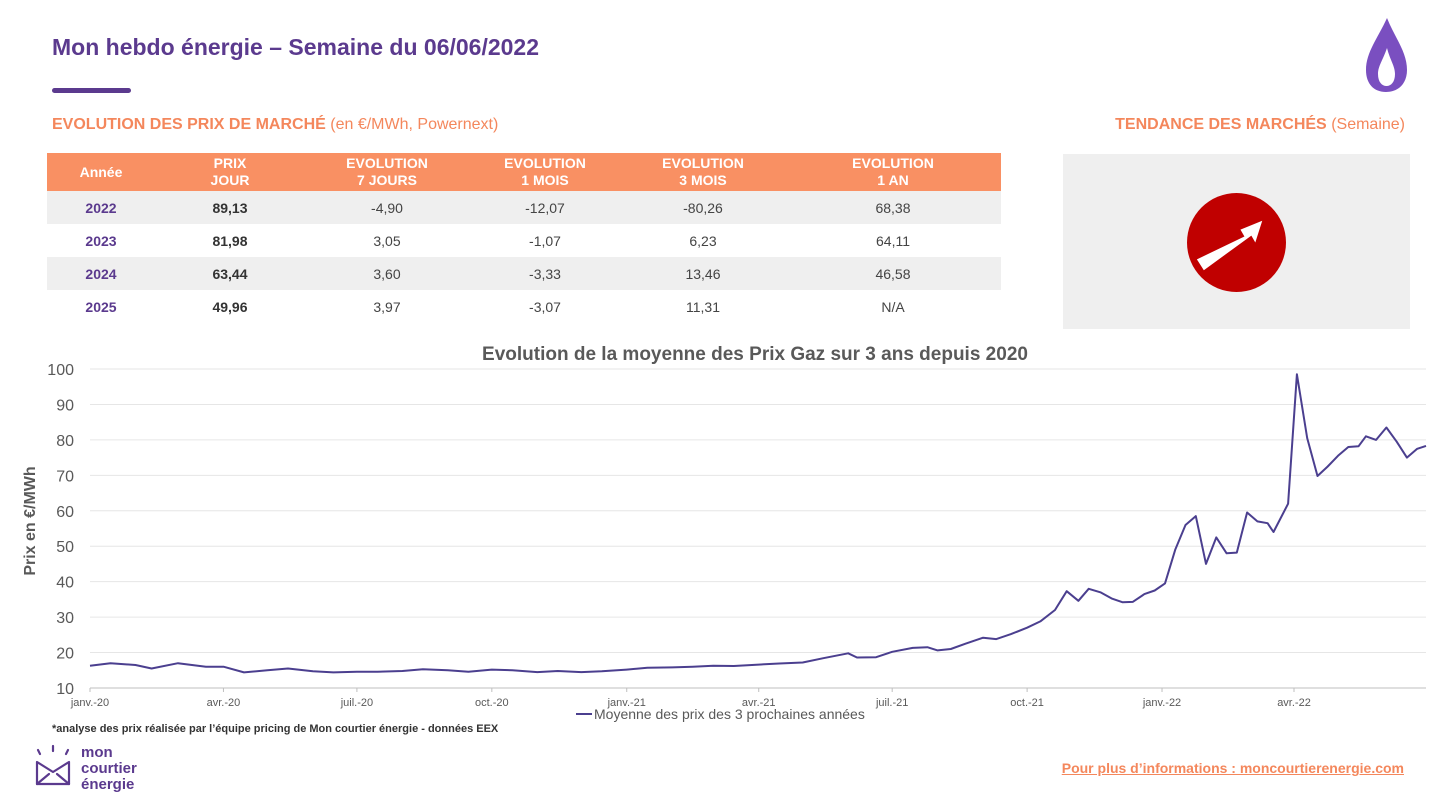 This screenshot has width=1456, height=810. I want to click on cell-year: 2022, so click(101, 207).